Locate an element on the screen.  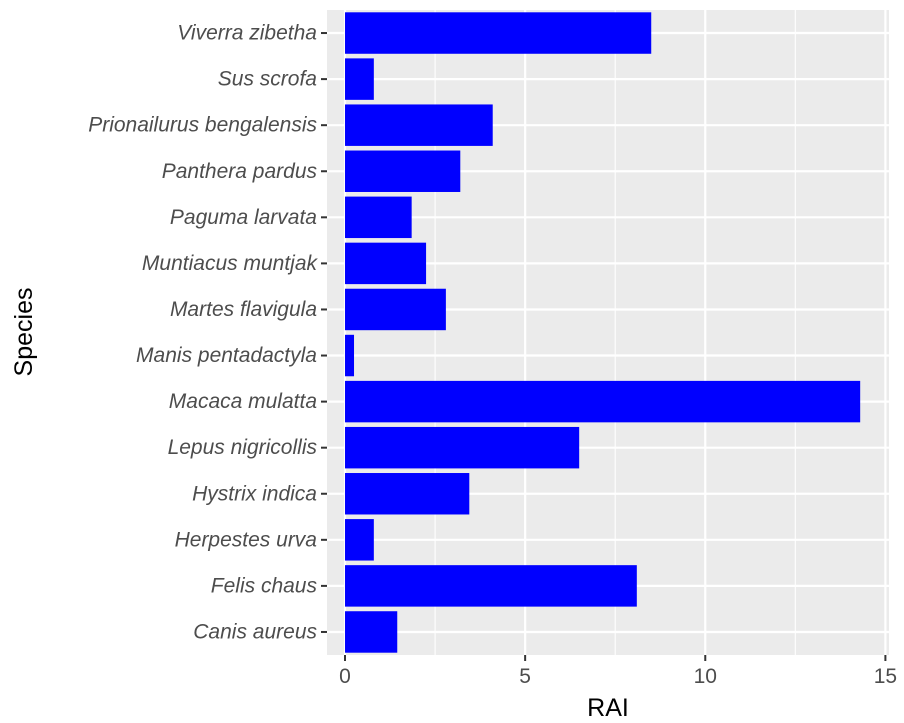
y-tick-label: Prionailurus bengalensis is located at coordinates (202, 125).